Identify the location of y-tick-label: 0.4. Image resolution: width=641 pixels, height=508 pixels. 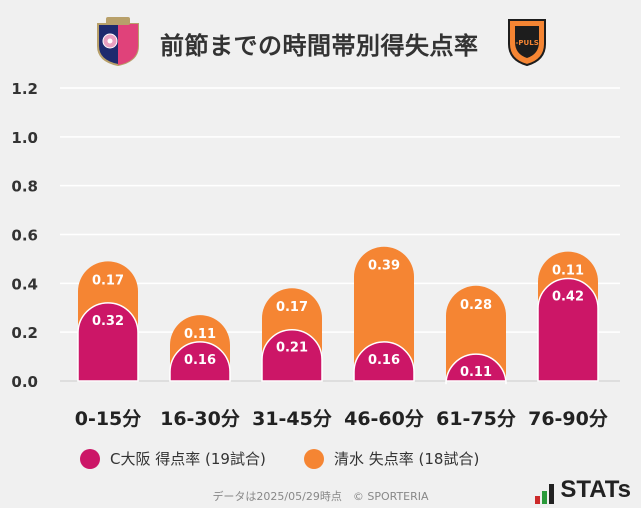
(24, 284).